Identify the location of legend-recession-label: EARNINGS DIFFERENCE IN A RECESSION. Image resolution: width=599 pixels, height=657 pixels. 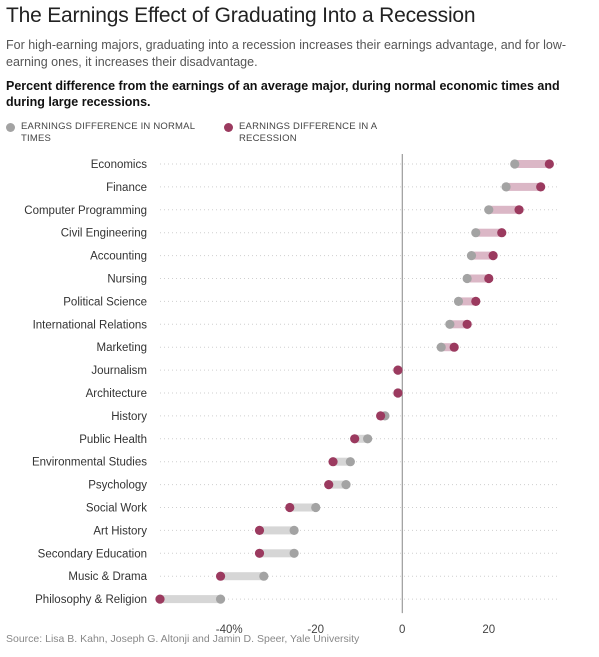
(308, 132).